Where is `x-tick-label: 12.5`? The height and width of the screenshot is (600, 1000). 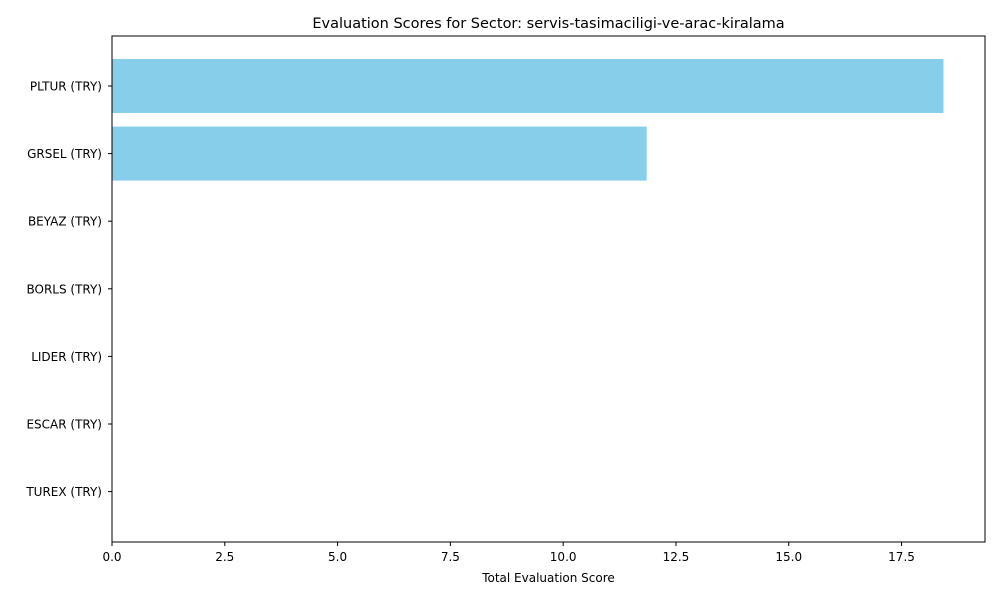 x-tick-label: 12.5 is located at coordinates (676, 557).